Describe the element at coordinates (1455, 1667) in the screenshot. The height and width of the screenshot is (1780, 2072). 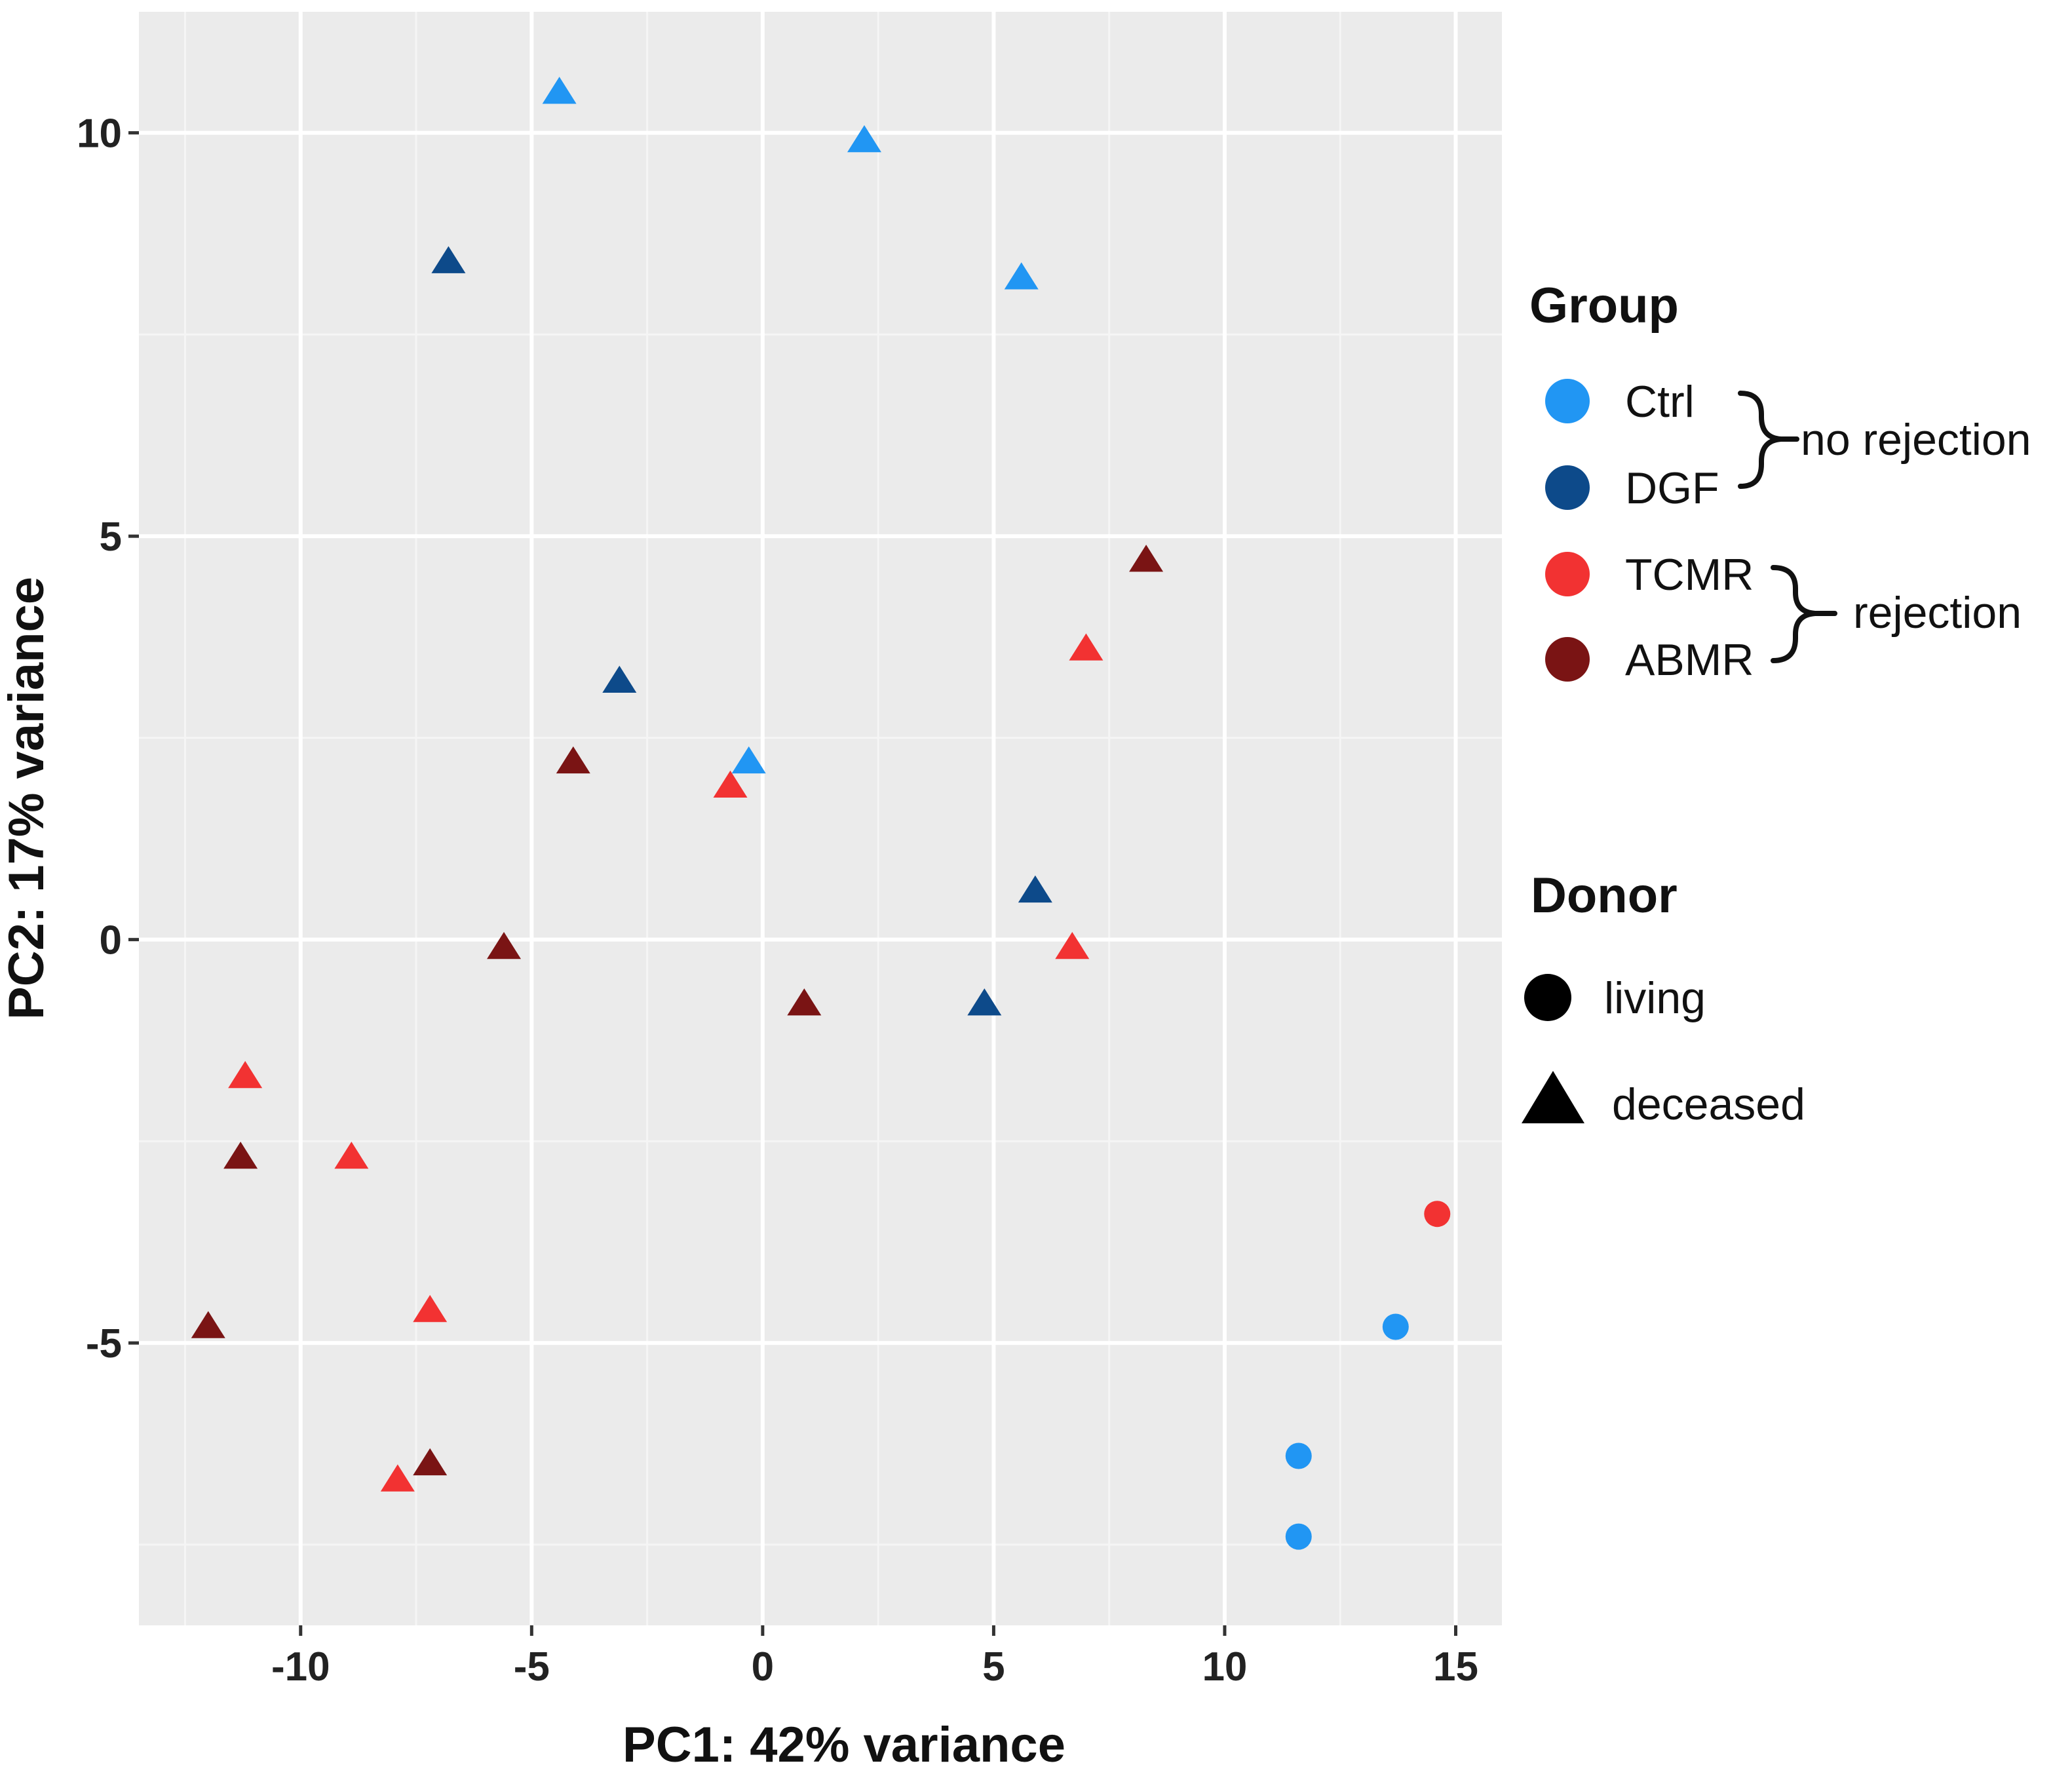
I see `x-tick-label: 15` at that location.